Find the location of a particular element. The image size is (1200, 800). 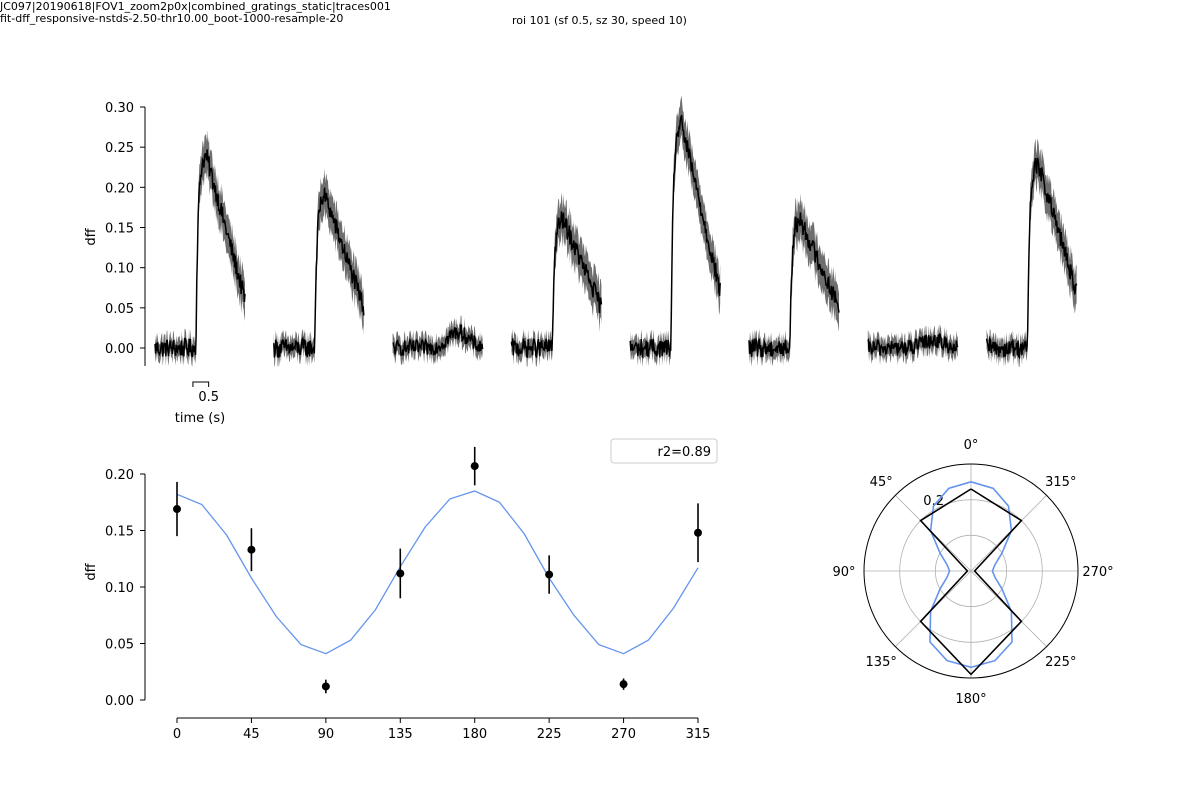

traces-y-tick-label: 0.20 is located at coordinates (119, 188).